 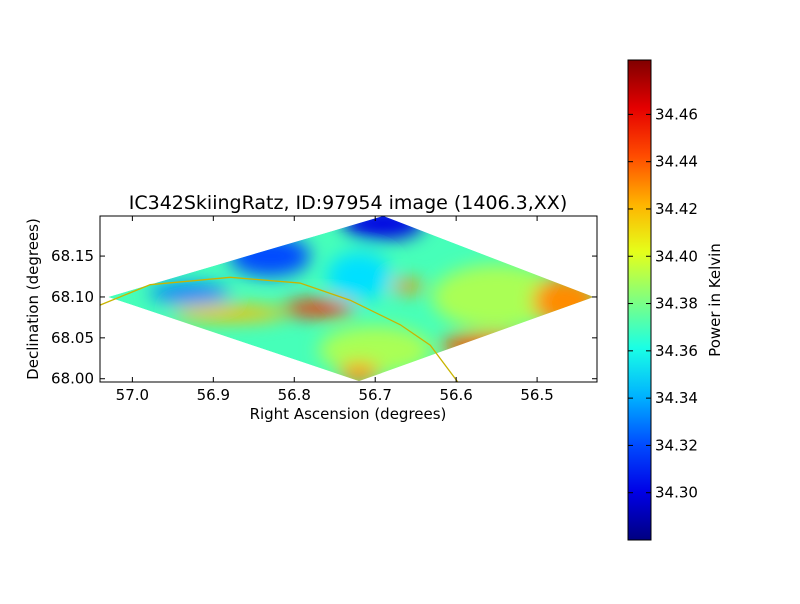 What do you see at coordinates (348, 414) in the screenshot?
I see `x-axis-label: Right Ascension (degrees)` at bounding box center [348, 414].